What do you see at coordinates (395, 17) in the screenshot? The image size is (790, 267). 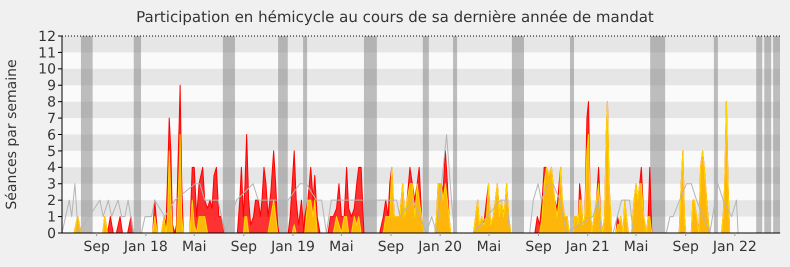 I see `chart-title: Participation en hémicycle au cours de sa dernière année de mandat` at bounding box center [395, 17].